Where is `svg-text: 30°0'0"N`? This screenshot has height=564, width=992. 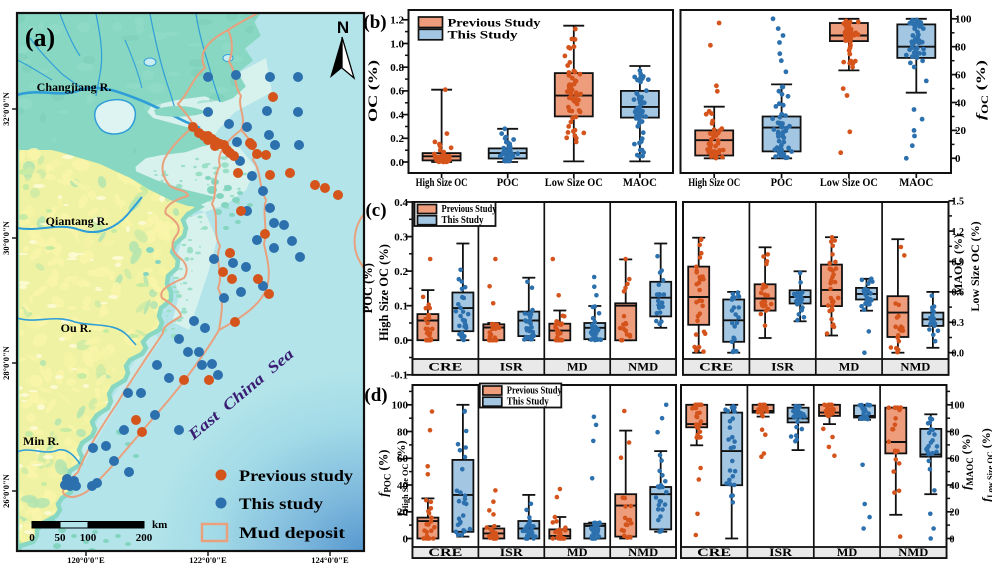 svg-text: 30°0'0"N is located at coordinates (6, 237).